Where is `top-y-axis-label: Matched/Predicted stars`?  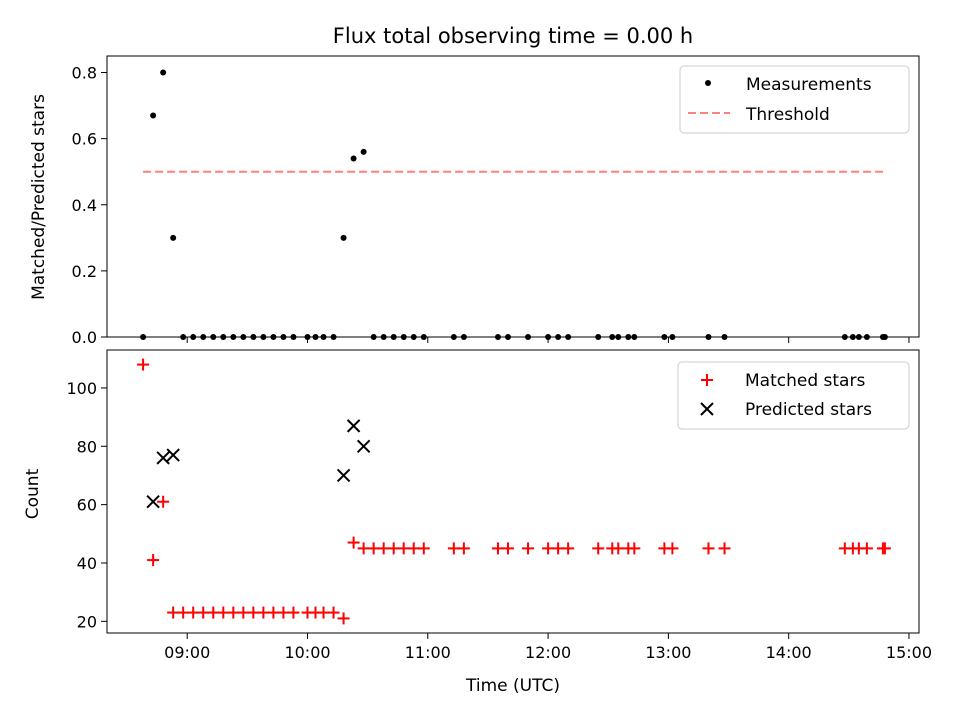
top-y-axis-label: Matched/Predicted stars is located at coordinates (39, 197).